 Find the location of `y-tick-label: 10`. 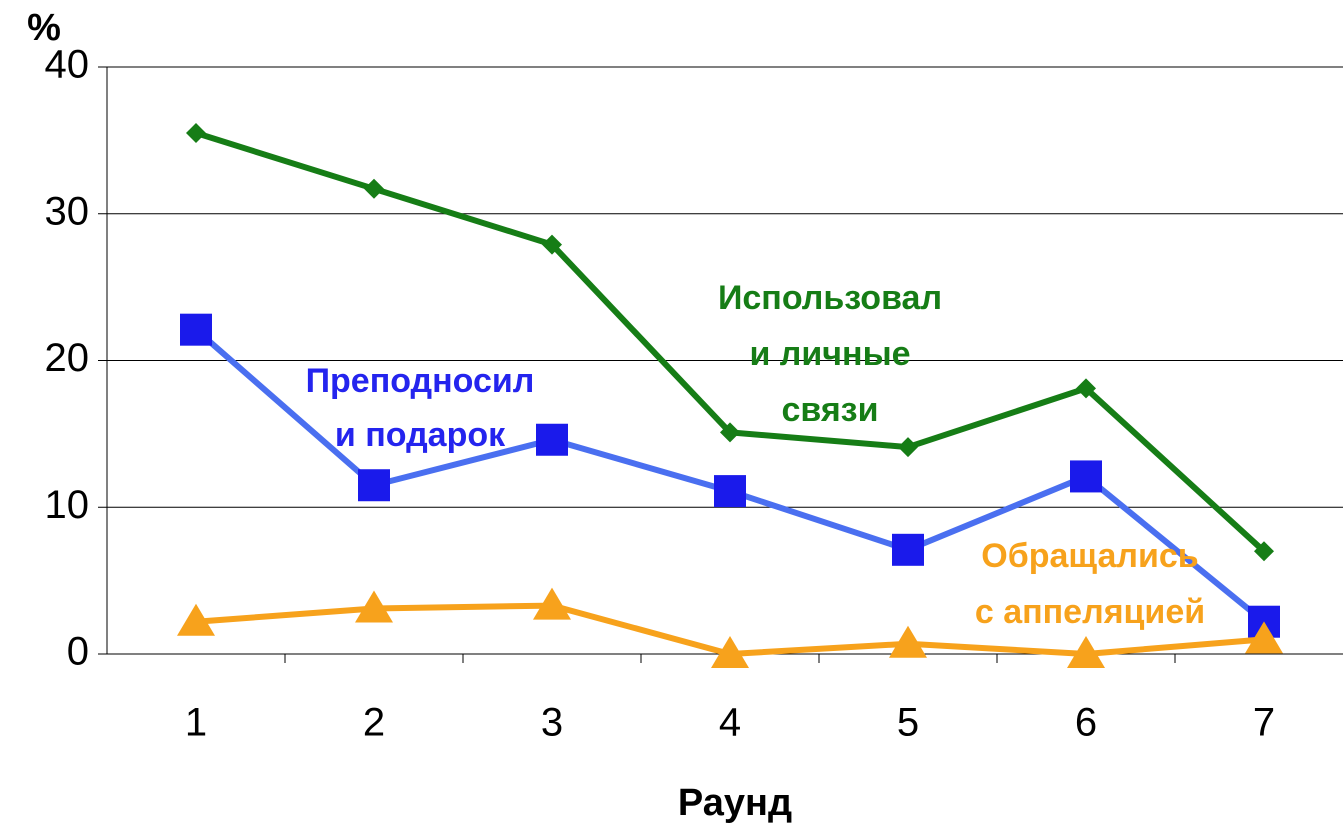

y-tick-label: 10 is located at coordinates (67, 505).